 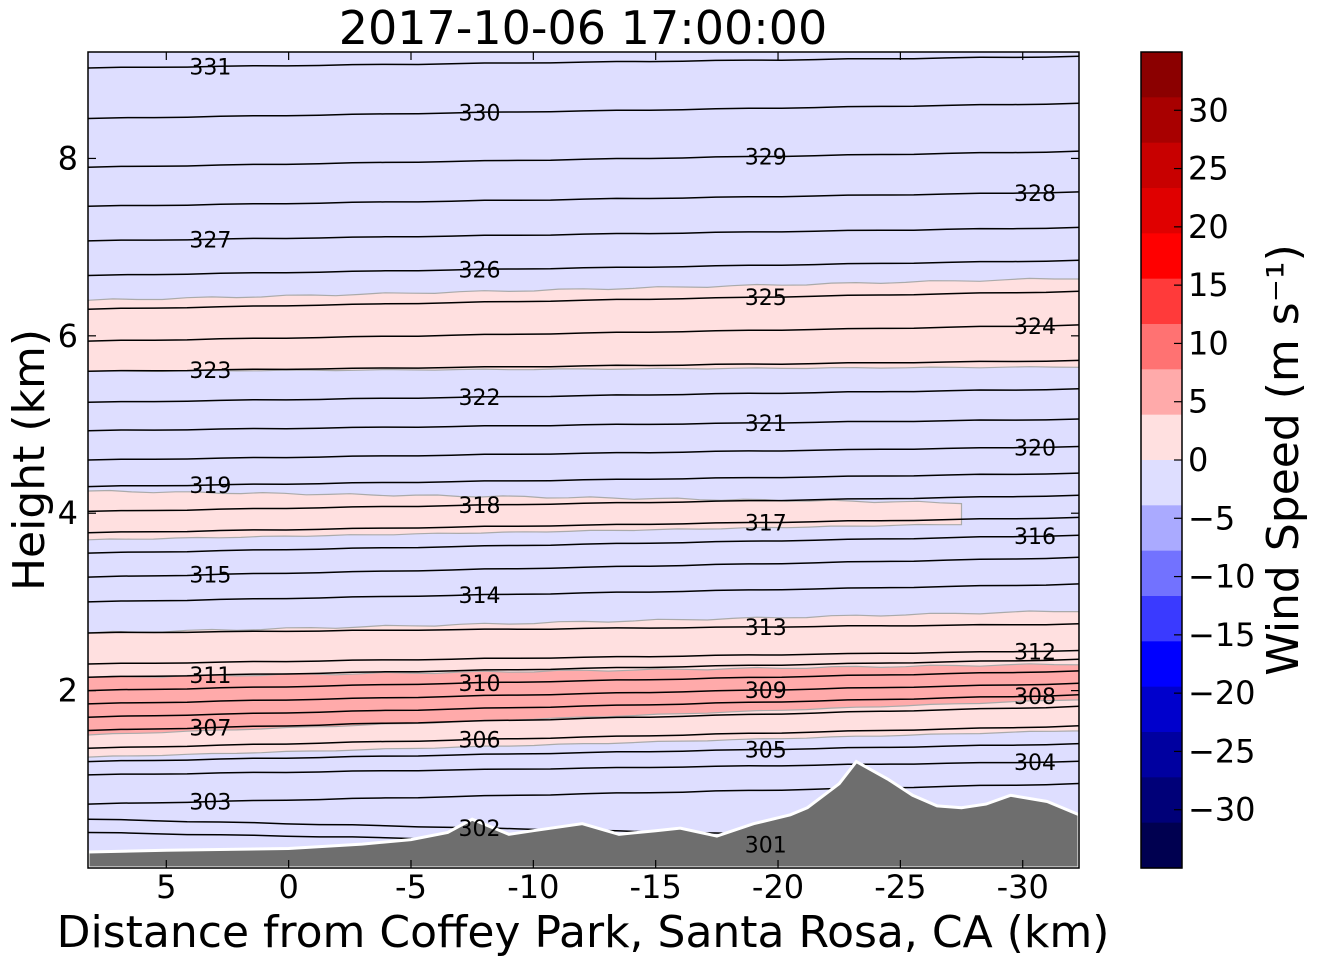 I want to click on contour-label-324: 324, so click(x=1035, y=327).